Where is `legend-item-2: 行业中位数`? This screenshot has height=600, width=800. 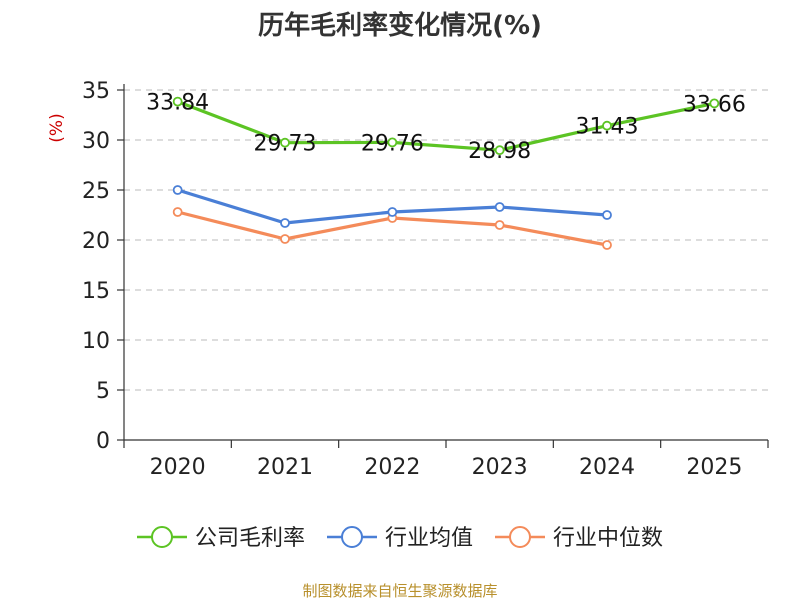
legend-item-2: 行业中位数 is located at coordinates (579, 538).